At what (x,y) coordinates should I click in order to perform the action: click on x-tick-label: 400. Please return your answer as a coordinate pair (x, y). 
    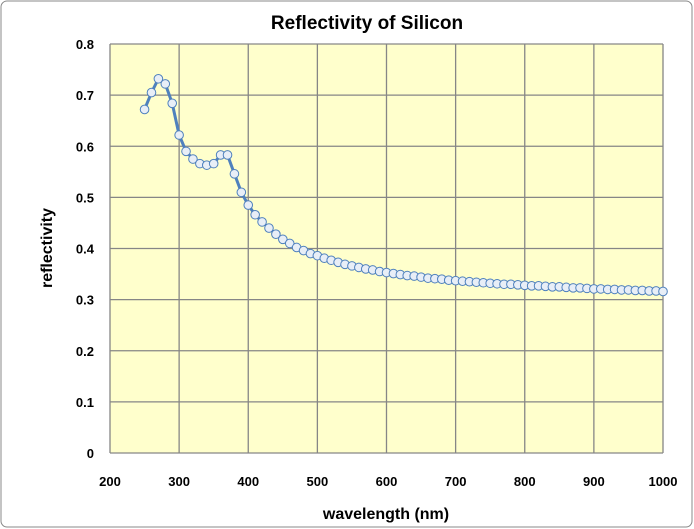
    Looking at the image, I should click on (248, 481).